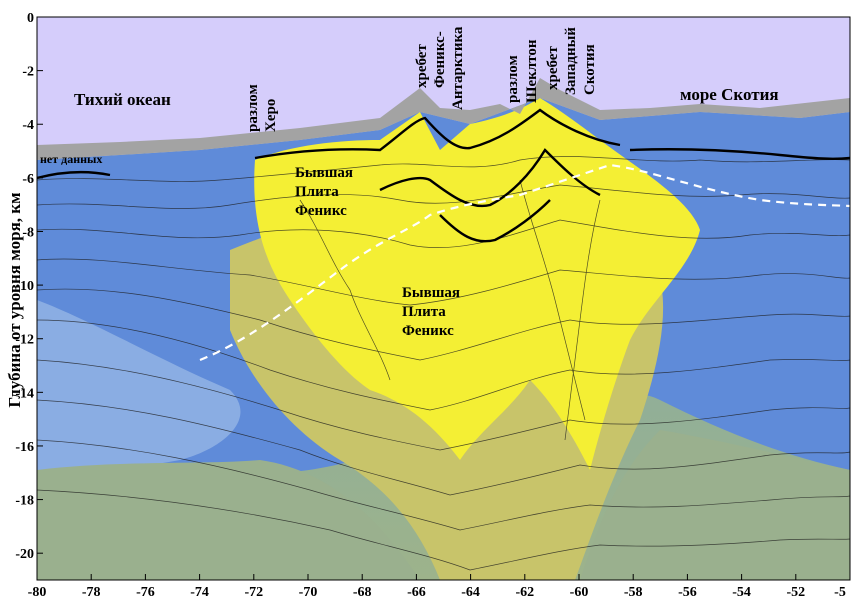 The image size is (853, 606). What do you see at coordinates (24, 554) in the screenshot?
I see `y-tick-label: -20` at bounding box center [24, 554].